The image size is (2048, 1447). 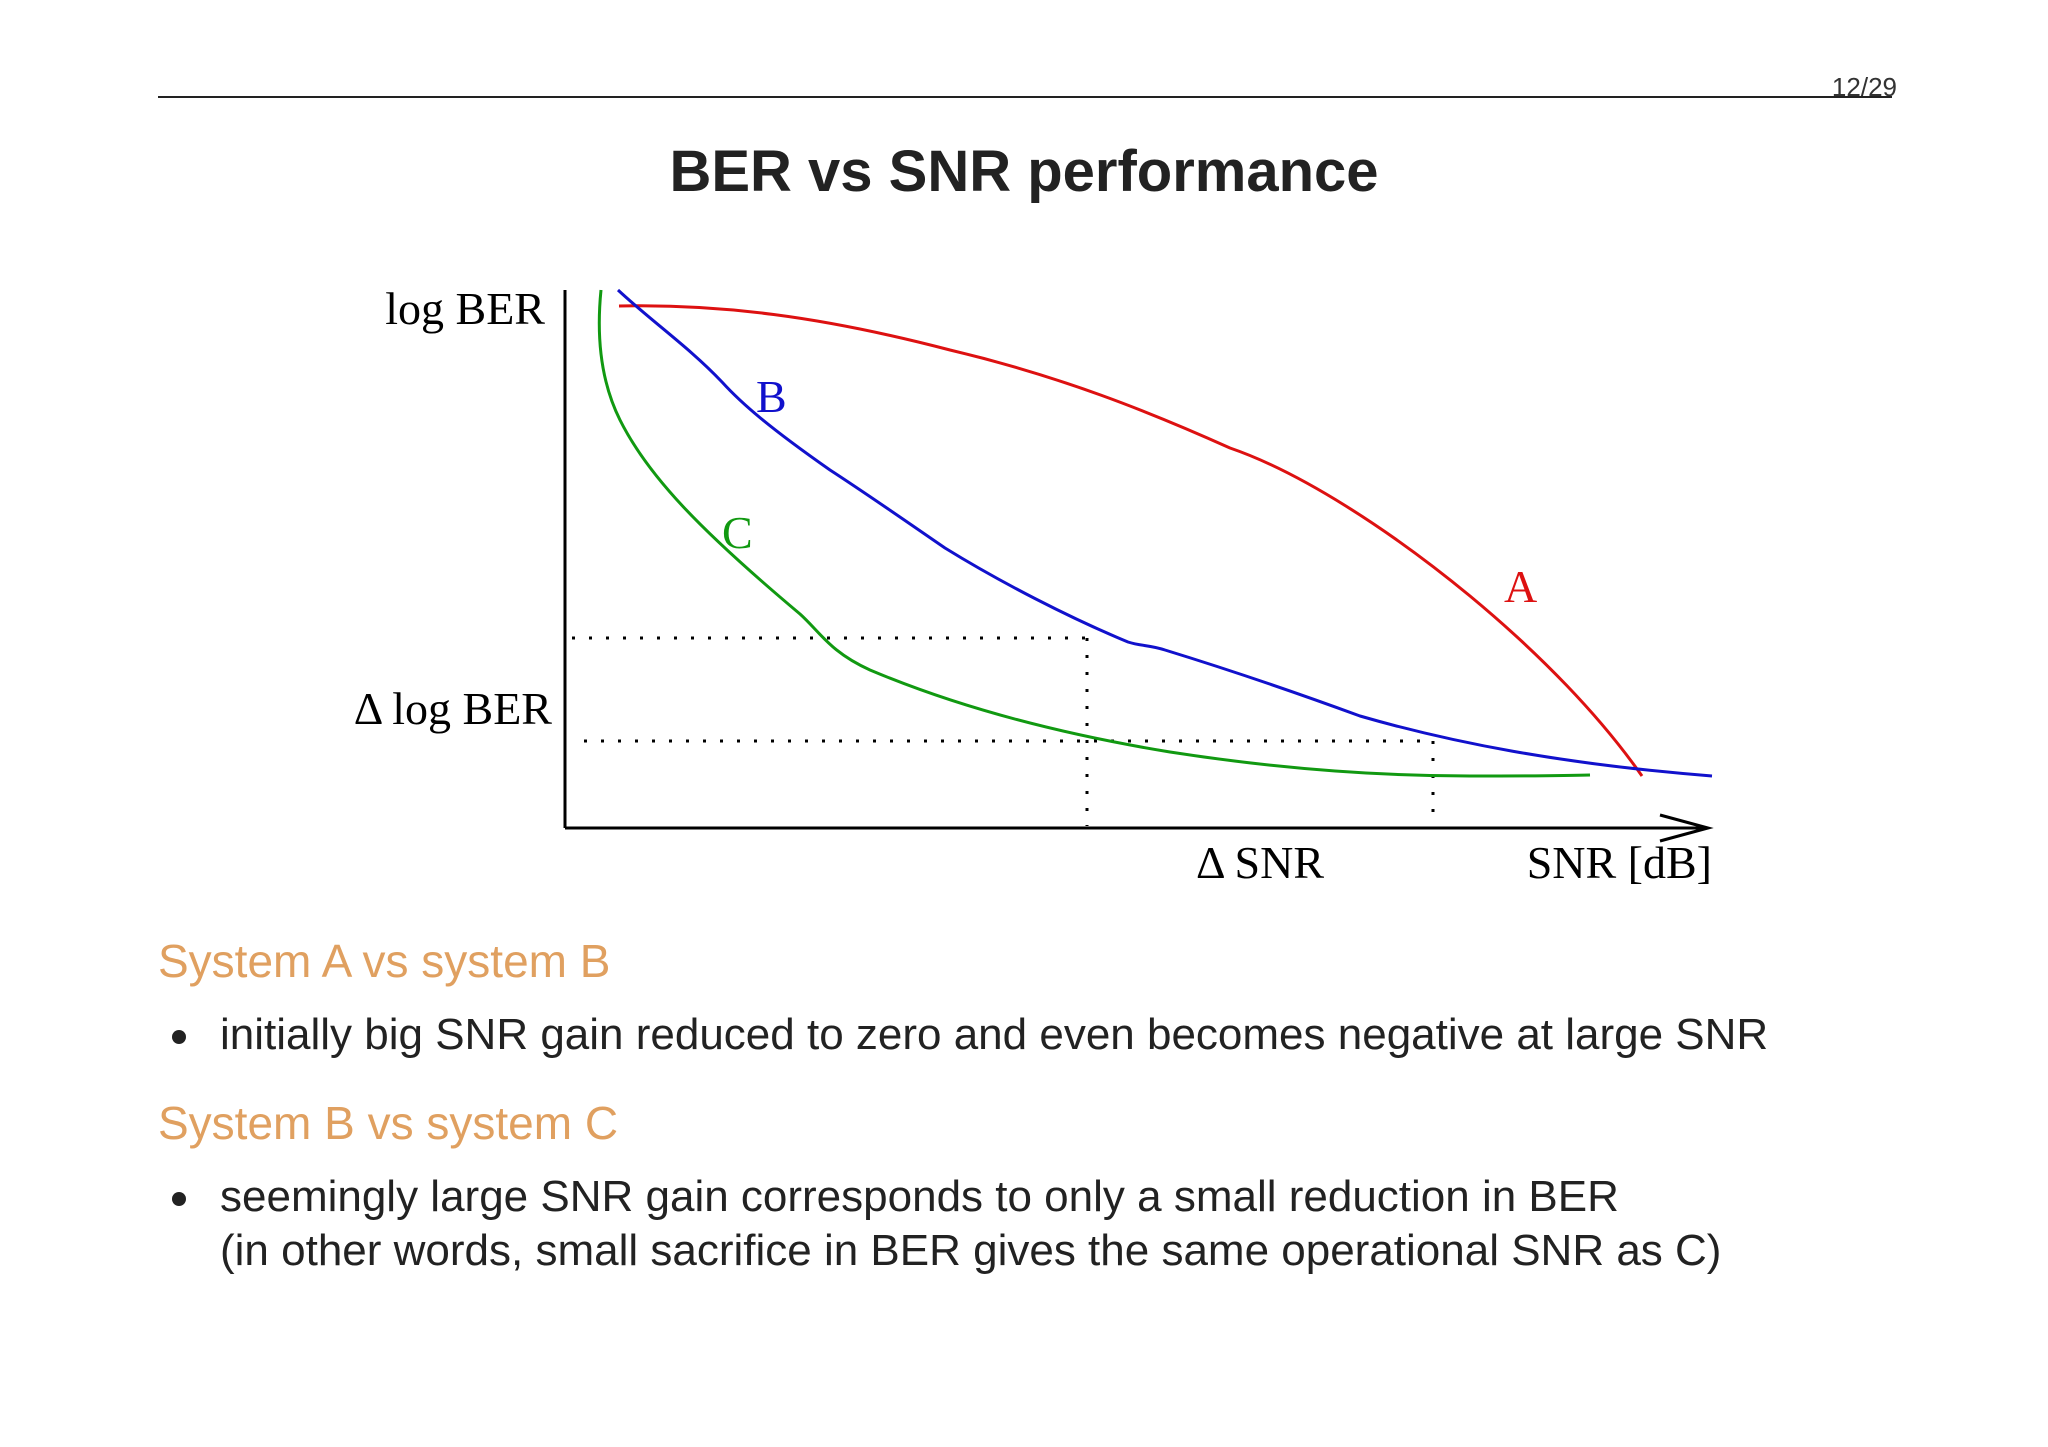 I want to click on curve-label-c: C, so click(x=737, y=532).